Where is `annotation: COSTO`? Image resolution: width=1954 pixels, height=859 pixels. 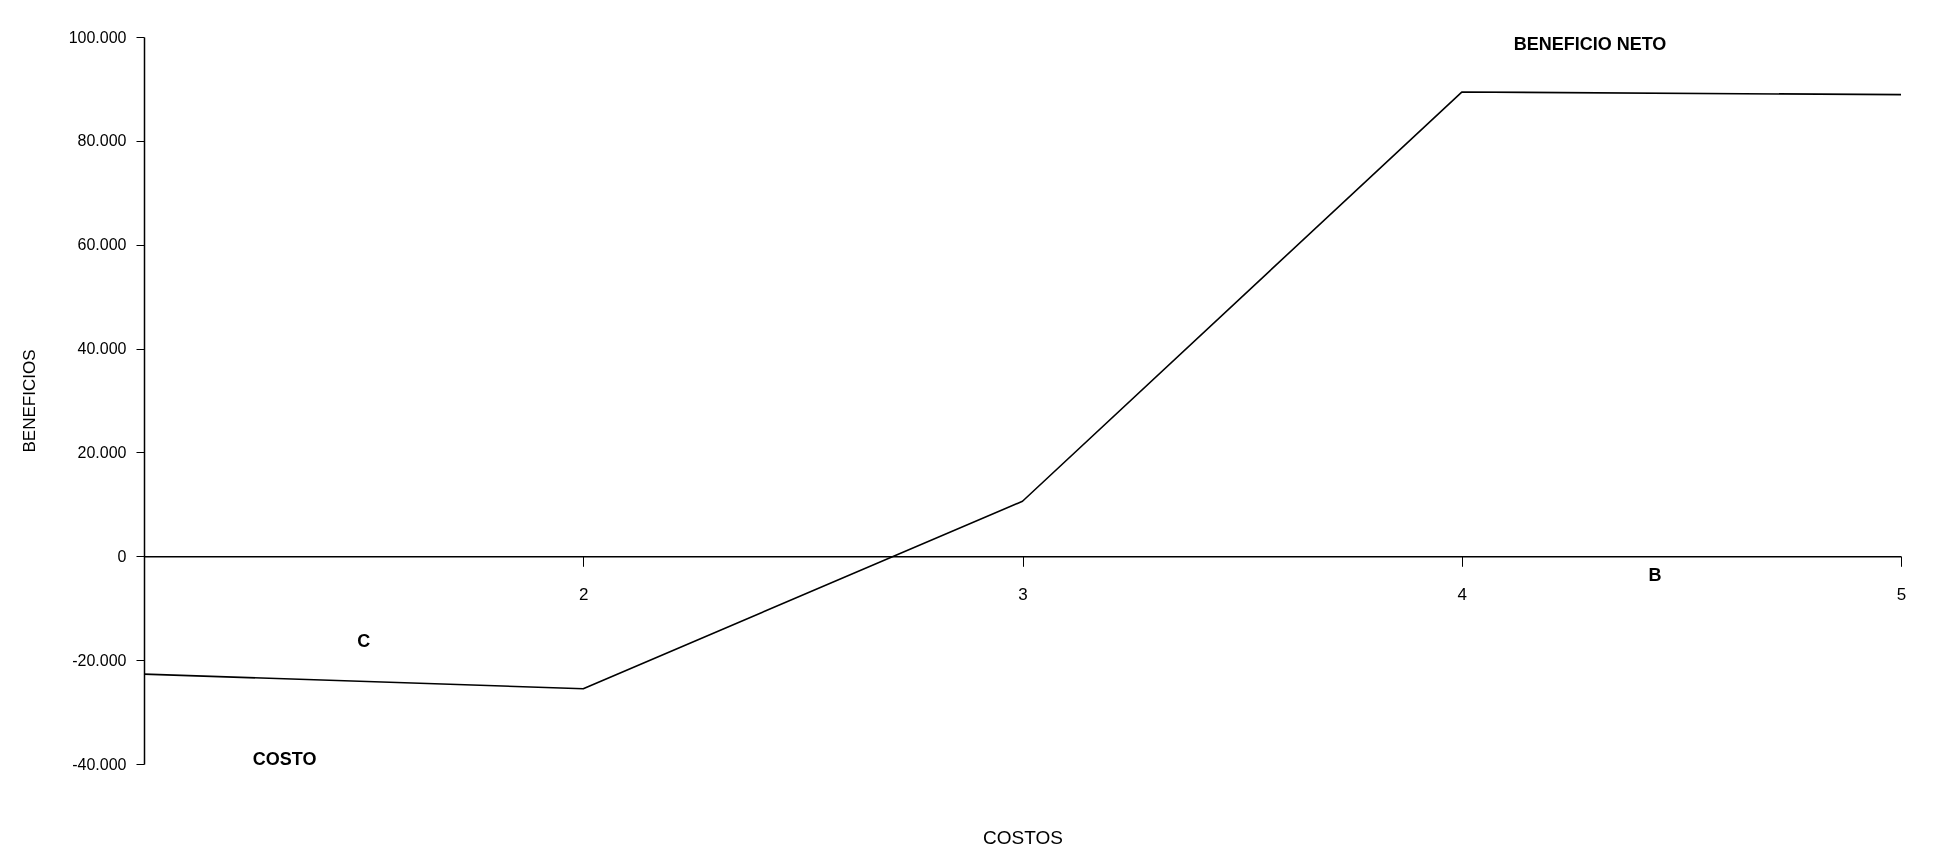 annotation: COSTO is located at coordinates (284, 758).